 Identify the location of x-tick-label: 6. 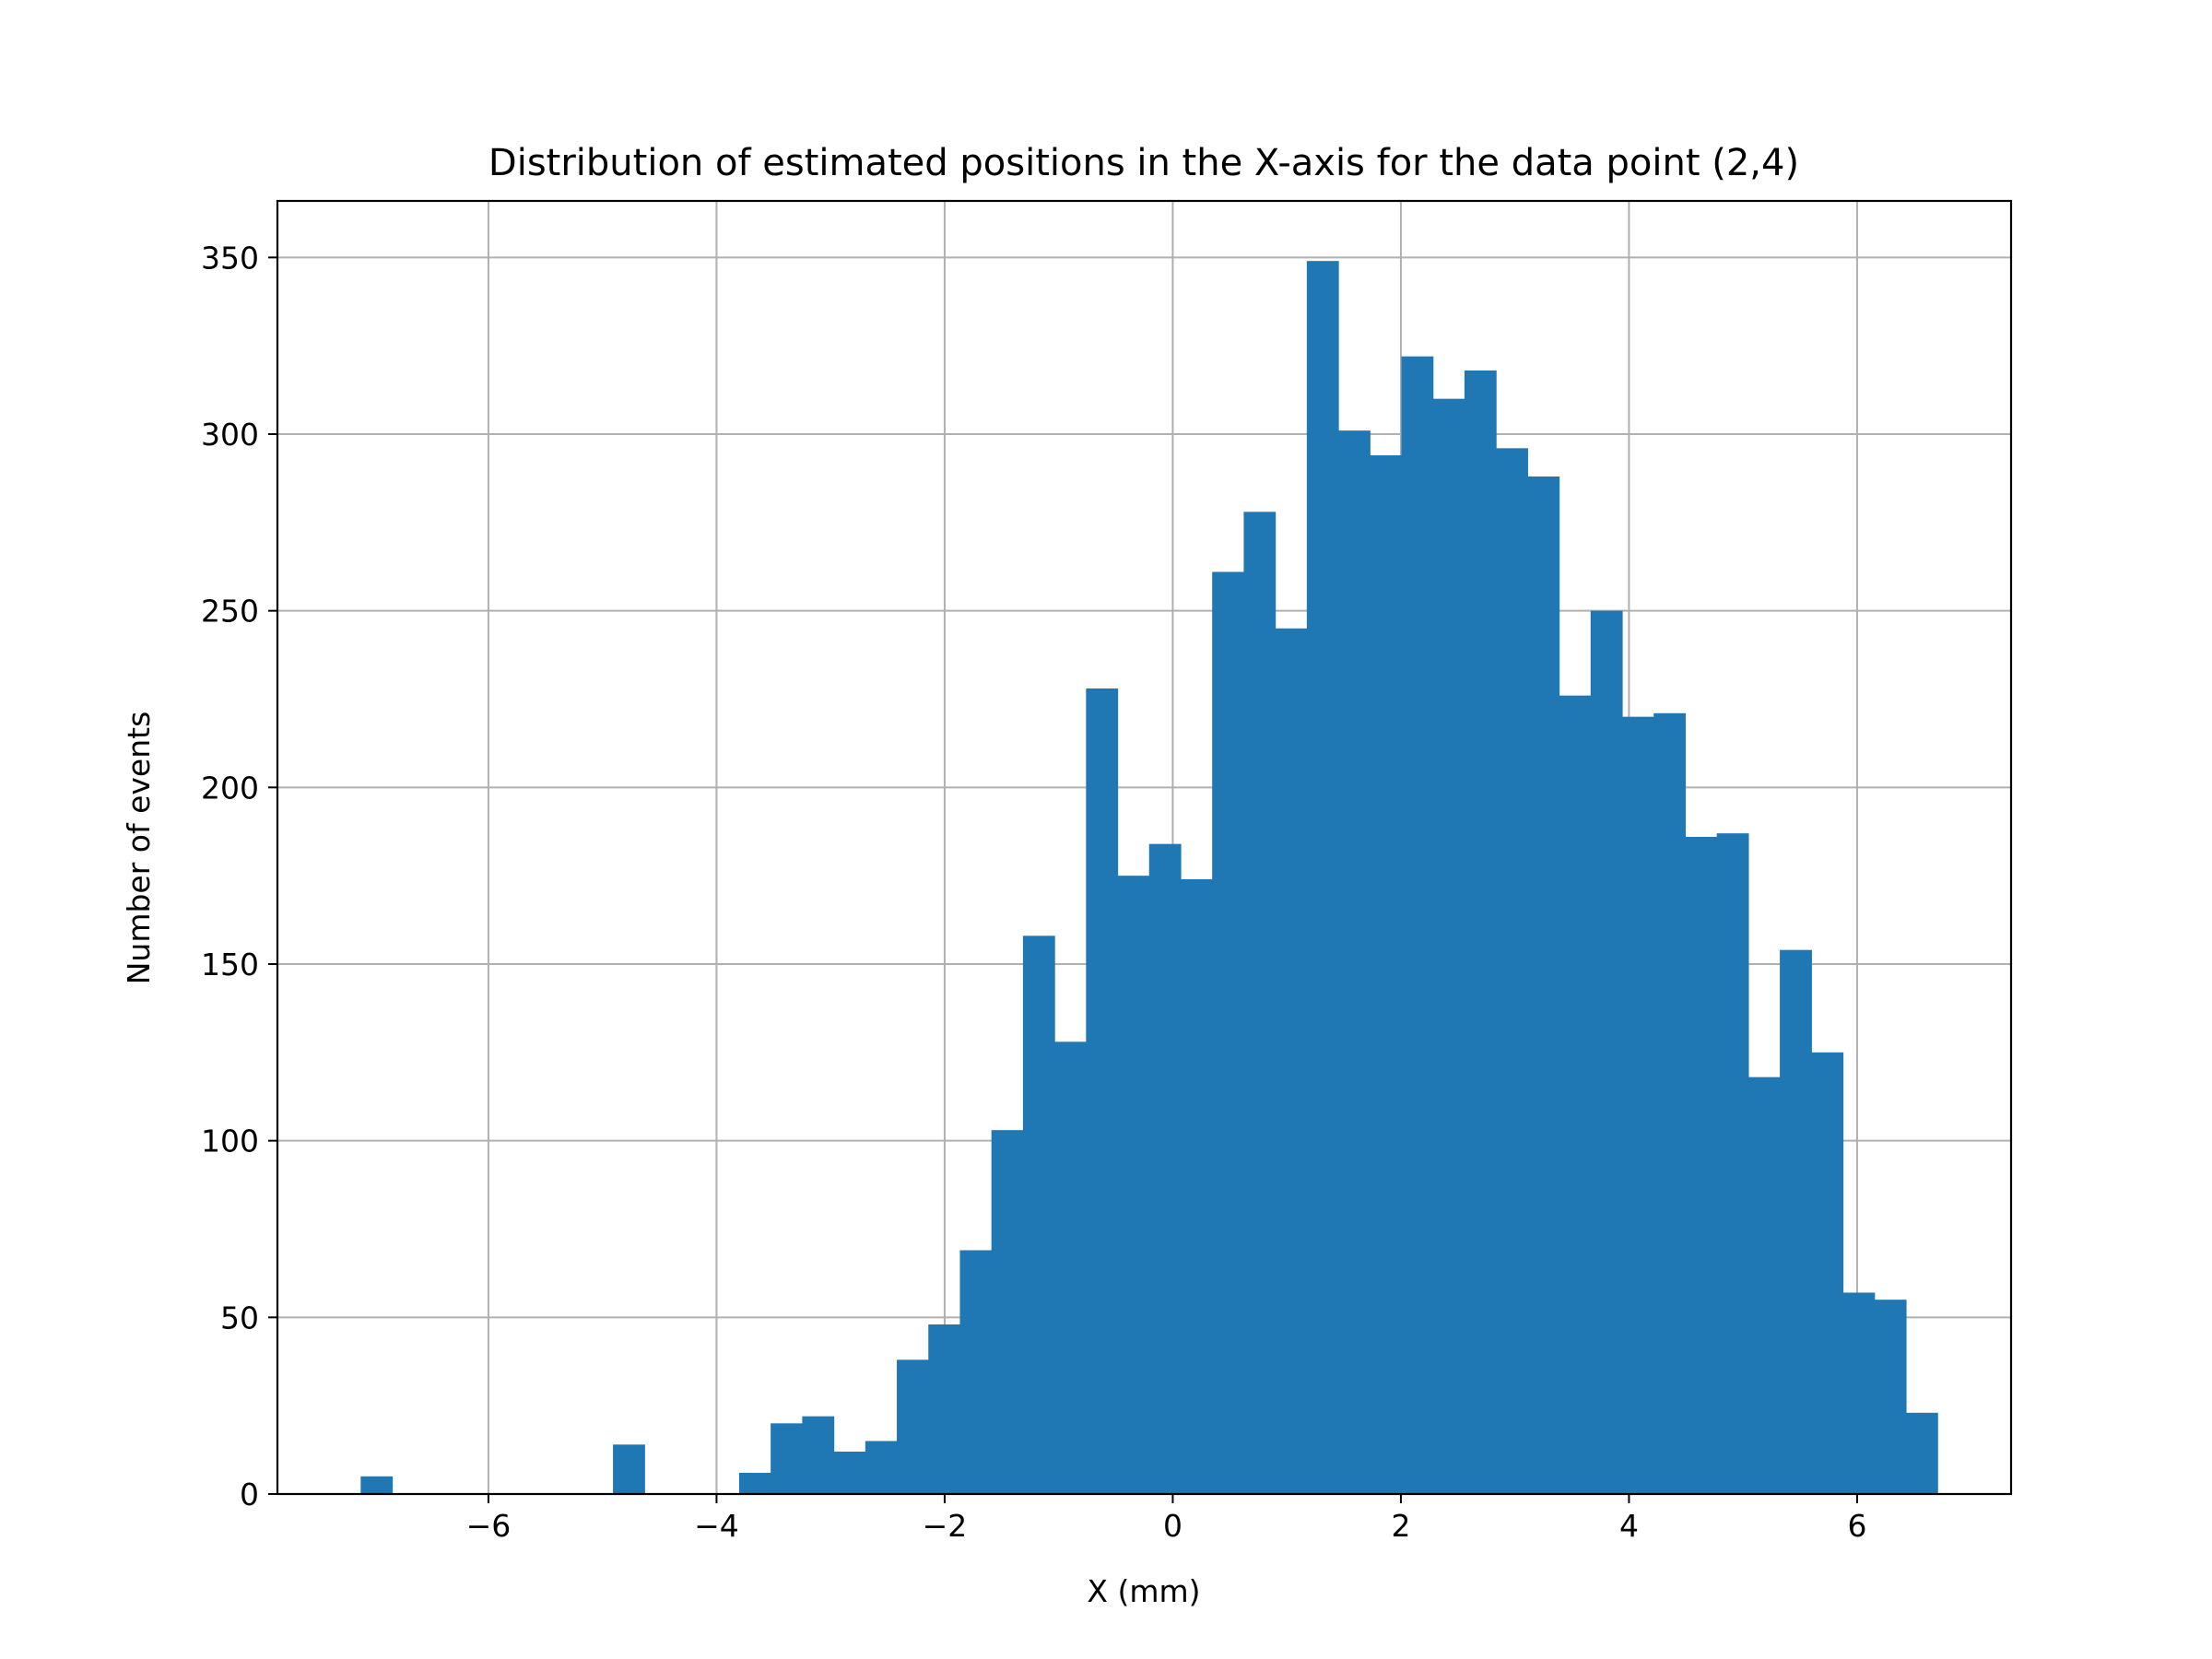
(1856, 1526).